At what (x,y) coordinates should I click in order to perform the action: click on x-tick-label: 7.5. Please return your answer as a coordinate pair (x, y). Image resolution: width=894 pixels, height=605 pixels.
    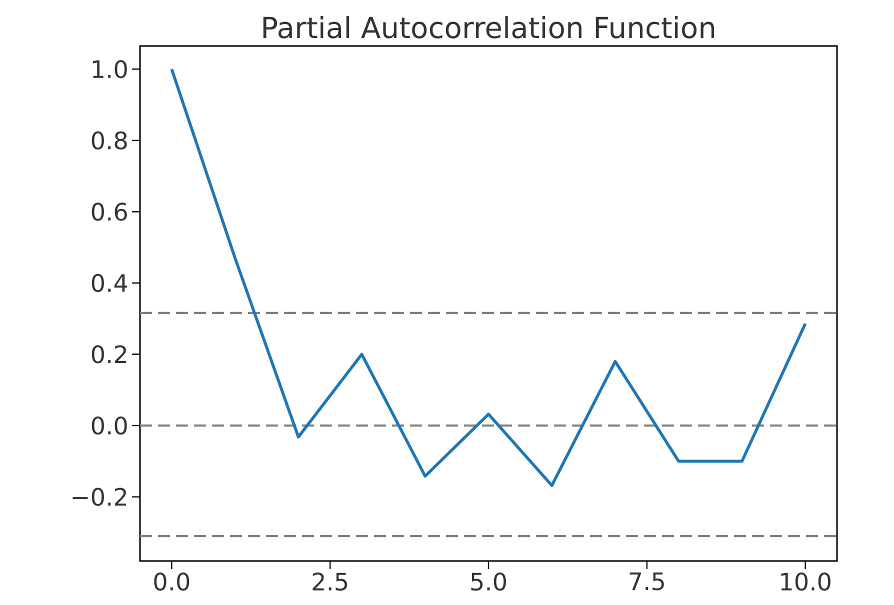
    Looking at the image, I should click on (647, 581).